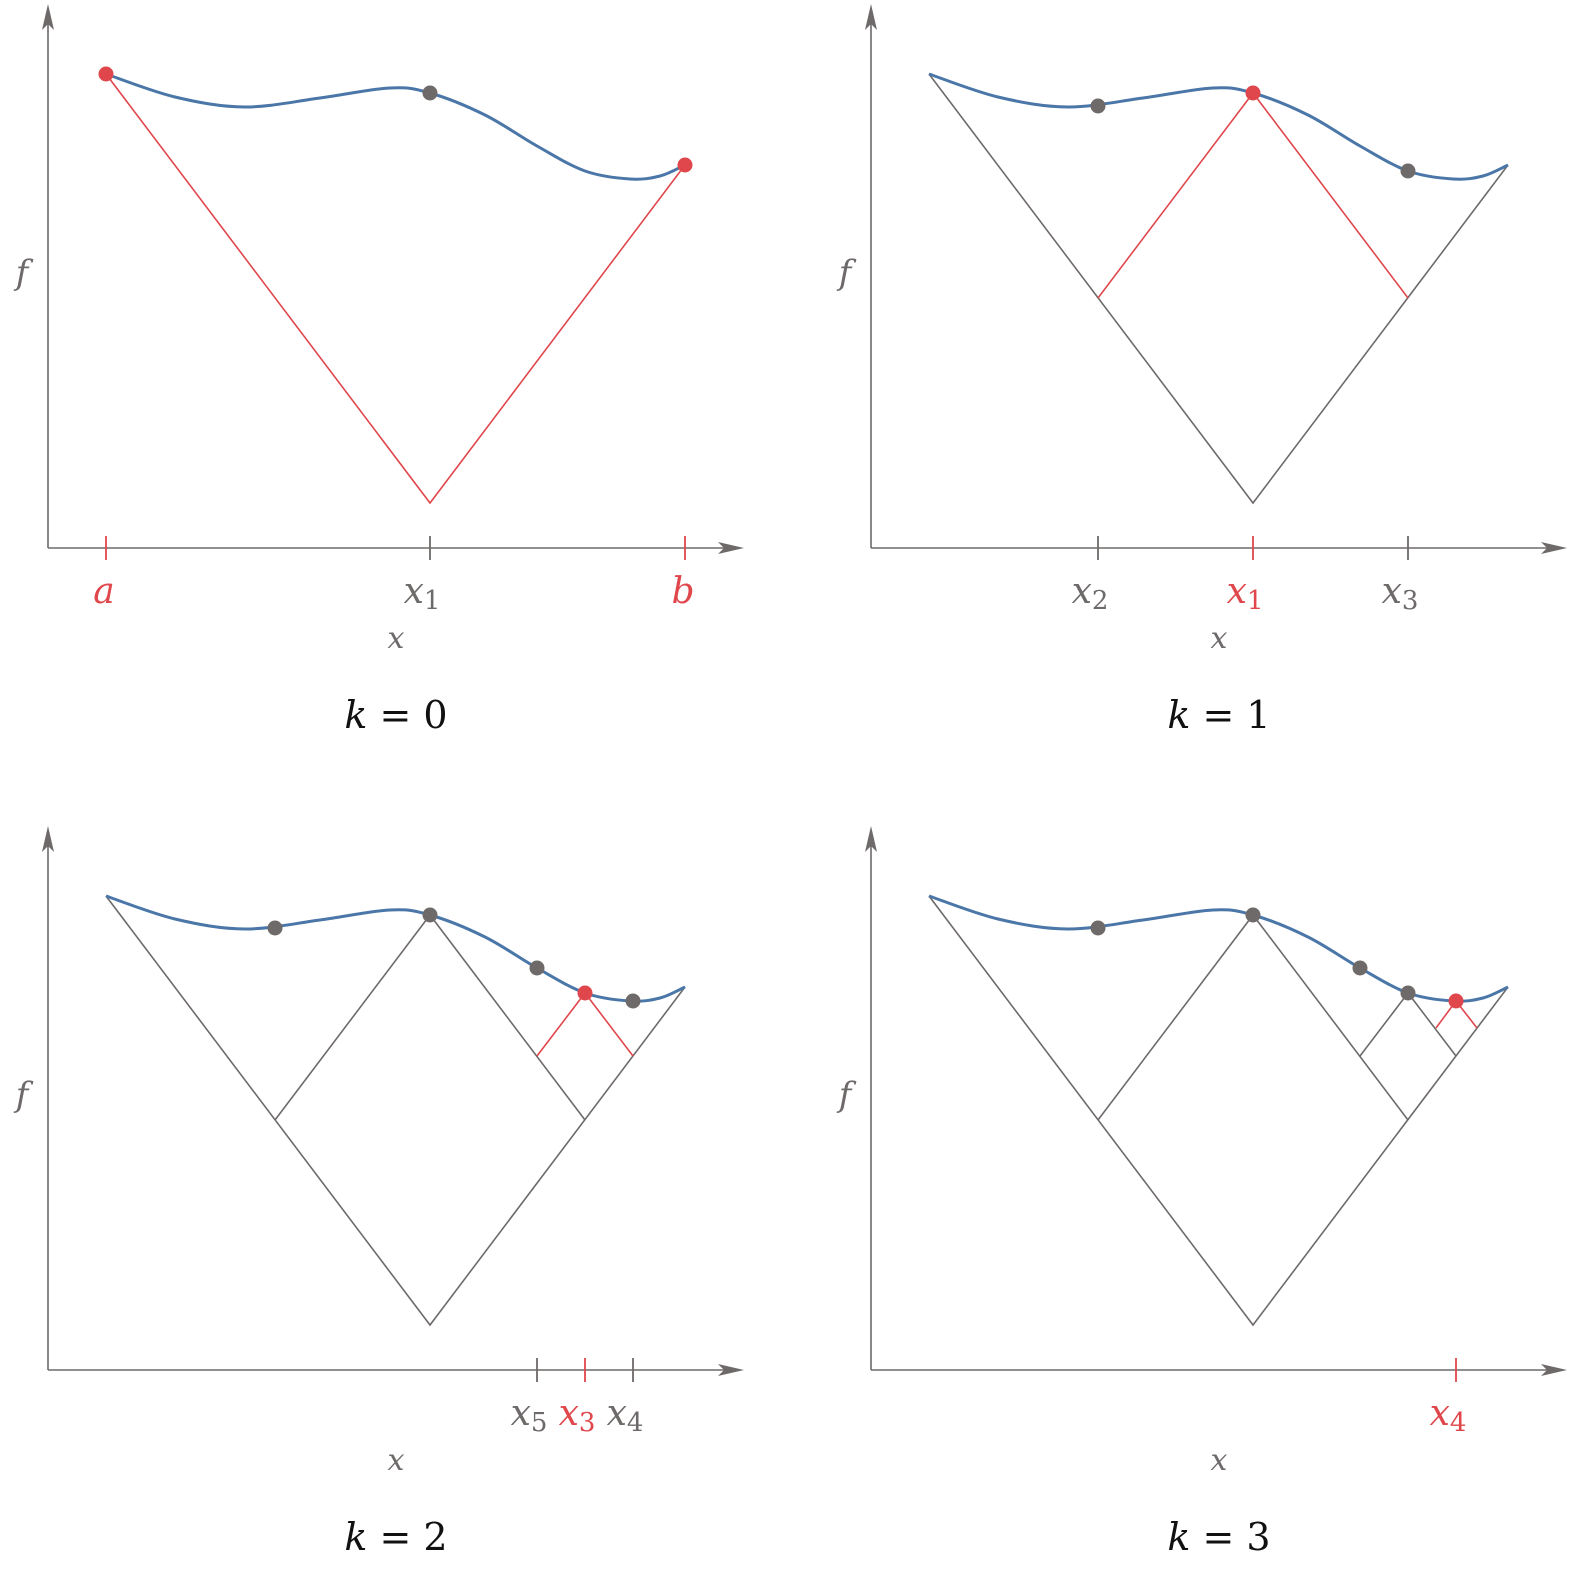 The image size is (1576, 1574). What do you see at coordinates (682, 591) in the screenshot?
I see `tick-label-b: b` at bounding box center [682, 591].